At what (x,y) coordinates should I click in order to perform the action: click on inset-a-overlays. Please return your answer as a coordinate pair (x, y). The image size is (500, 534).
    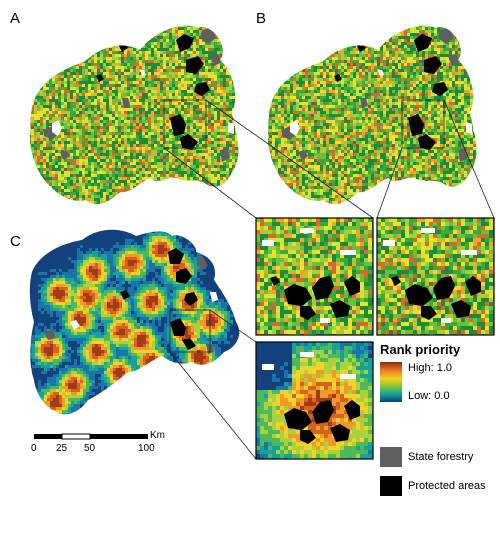
    Looking at the image, I should click on (311, 275).